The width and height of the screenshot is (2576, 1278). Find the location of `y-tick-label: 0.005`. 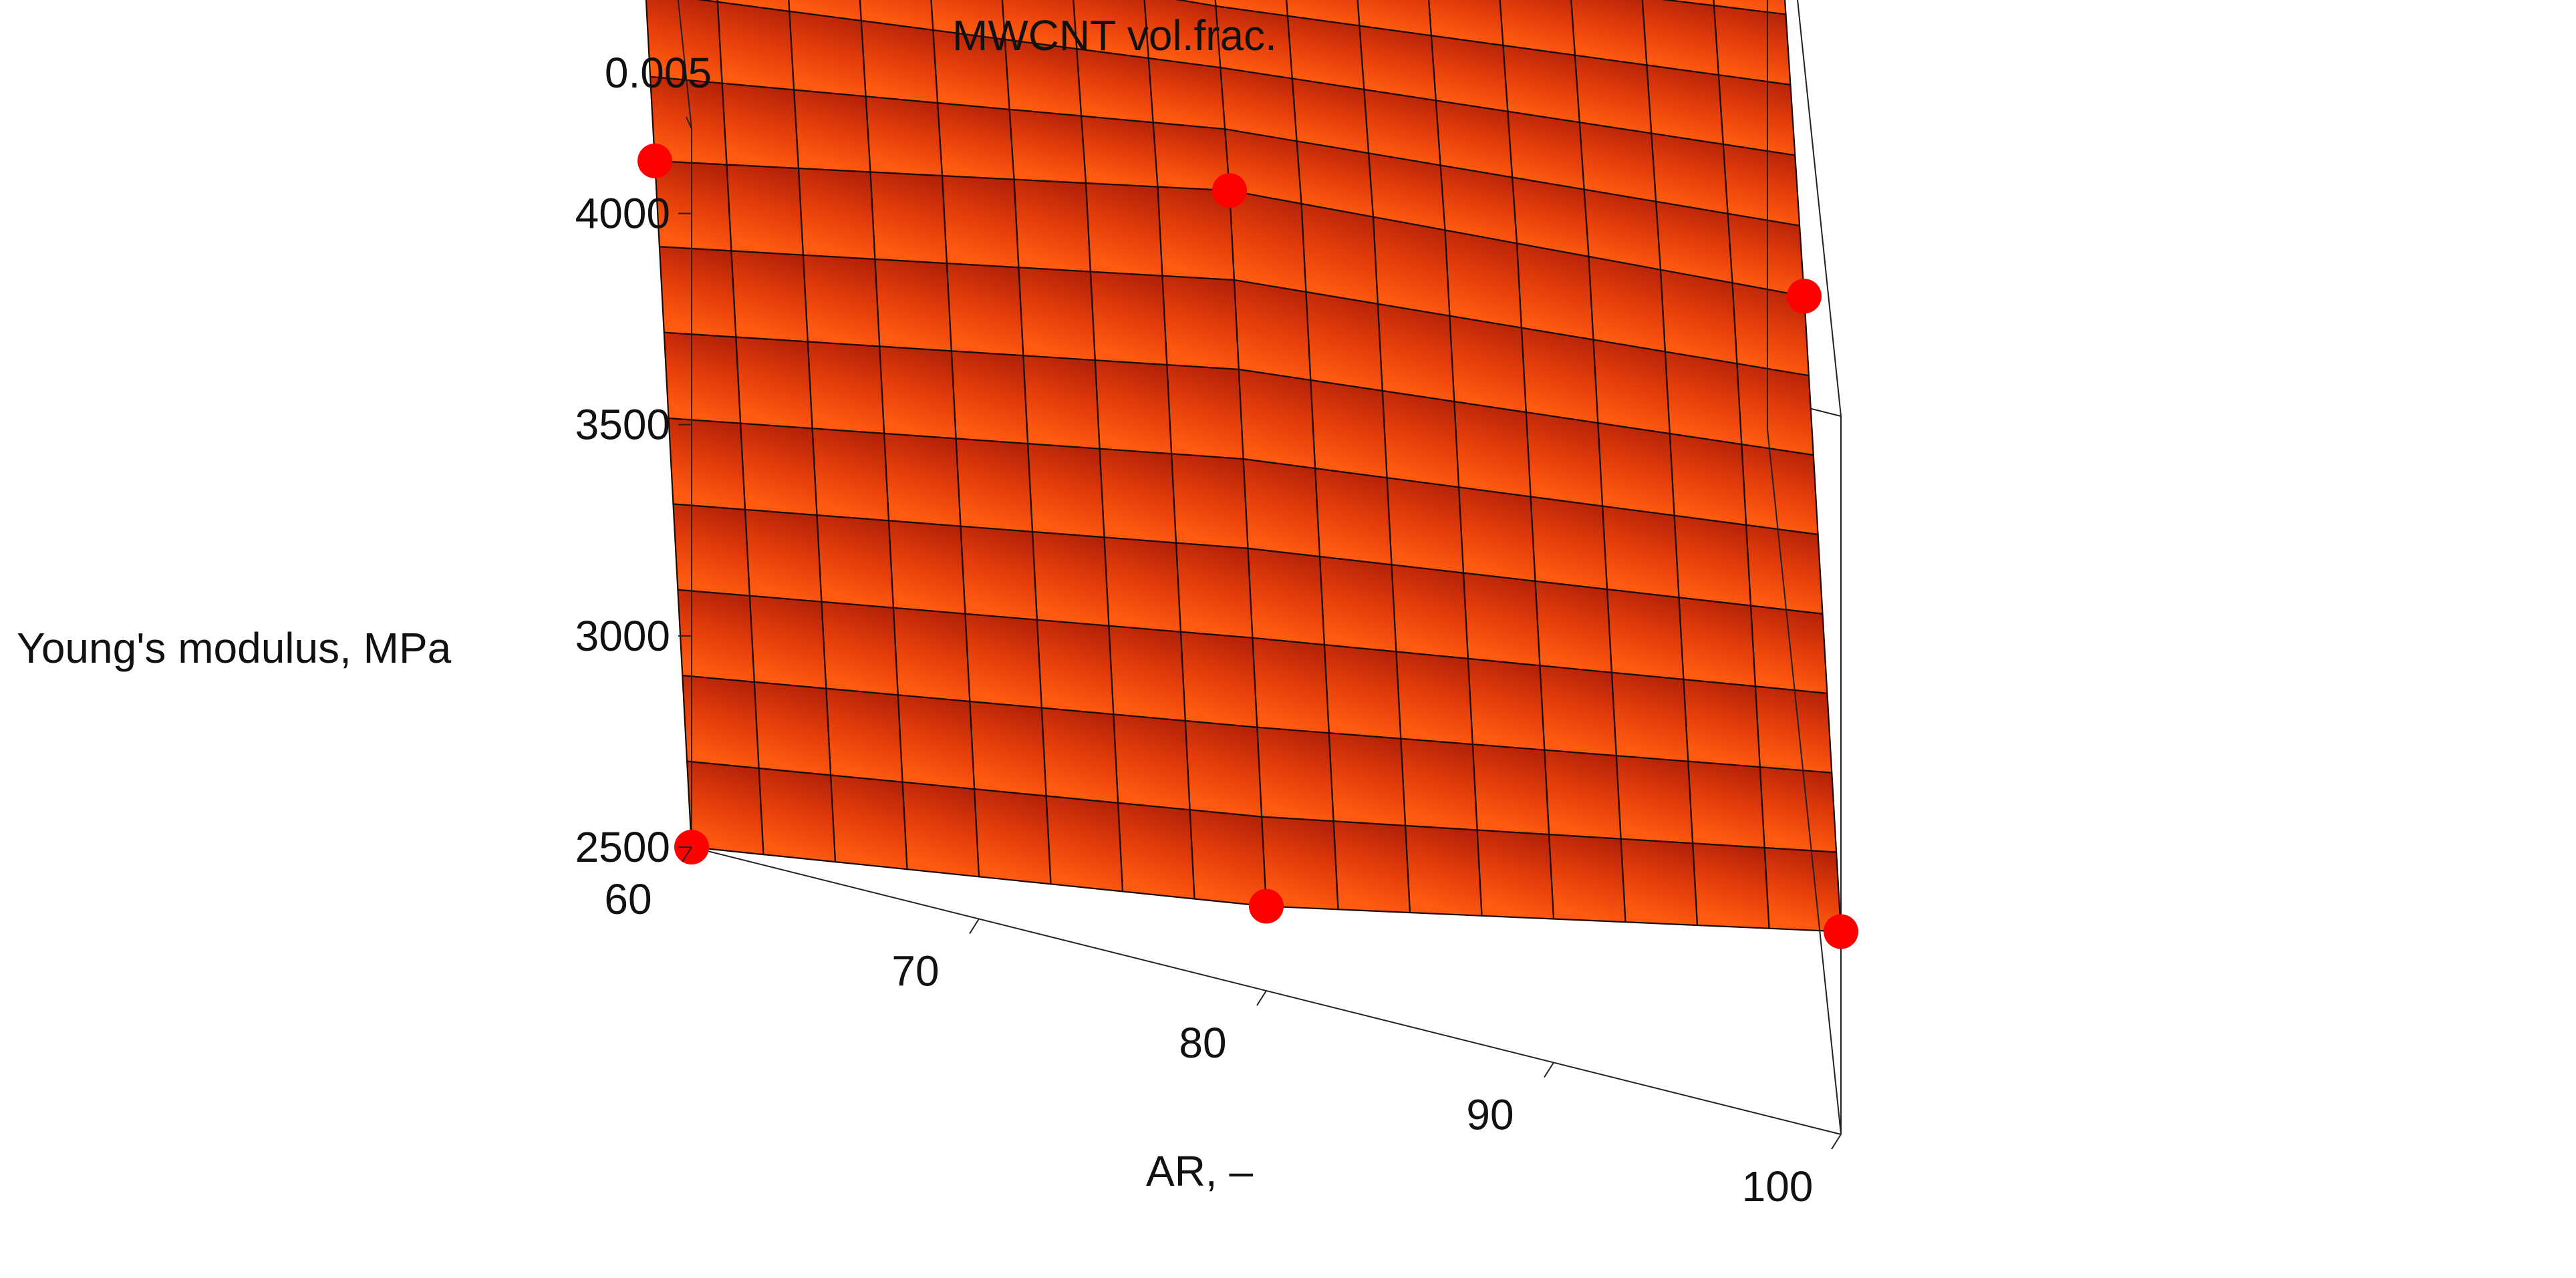

y-tick-label: 0.005 is located at coordinates (658, 73).